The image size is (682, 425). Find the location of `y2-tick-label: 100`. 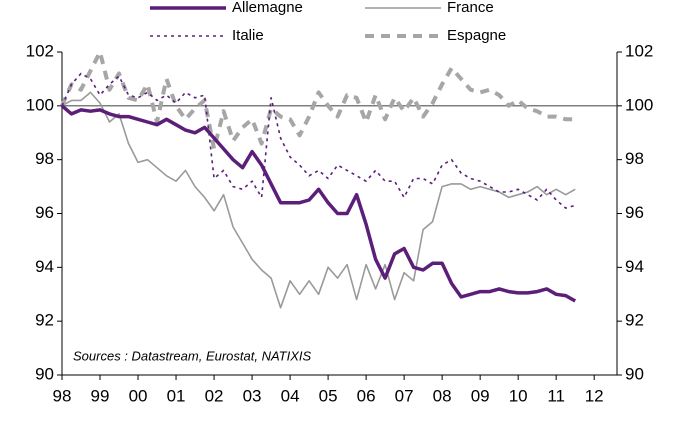

y2-tick-label: 100 is located at coordinates (639, 104).